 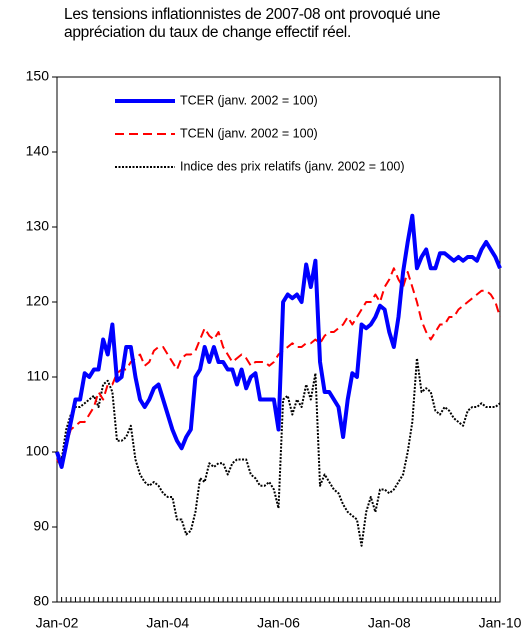 I want to click on y-tick-label: 90, so click(x=41, y=526).